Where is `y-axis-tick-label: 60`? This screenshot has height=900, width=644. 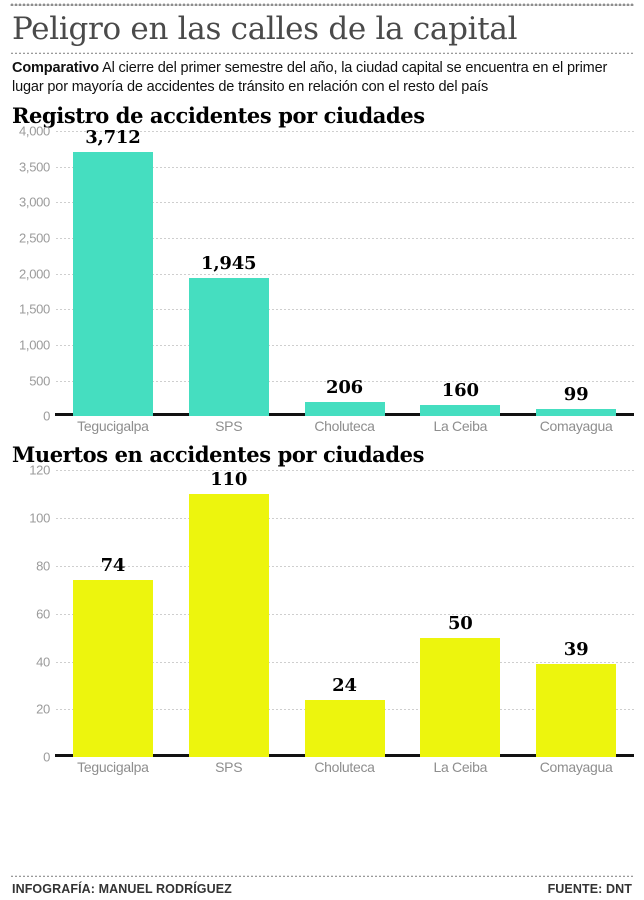 y-axis-tick-label: 60 is located at coordinates (43, 614).